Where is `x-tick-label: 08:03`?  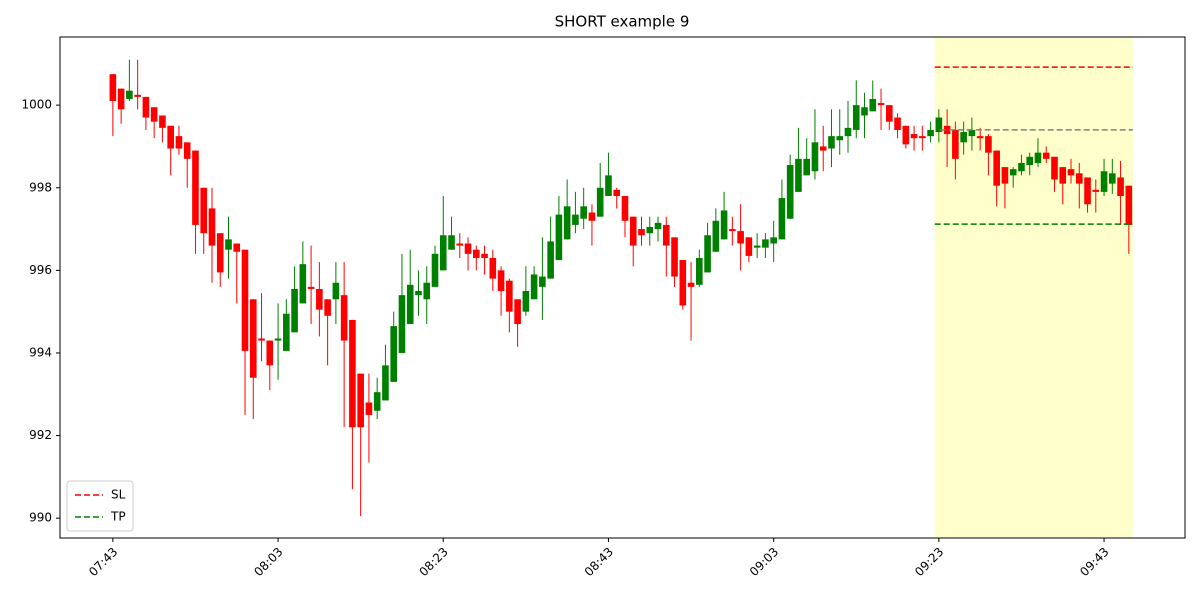 x-tick-label: 08:03 is located at coordinates (268, 562).